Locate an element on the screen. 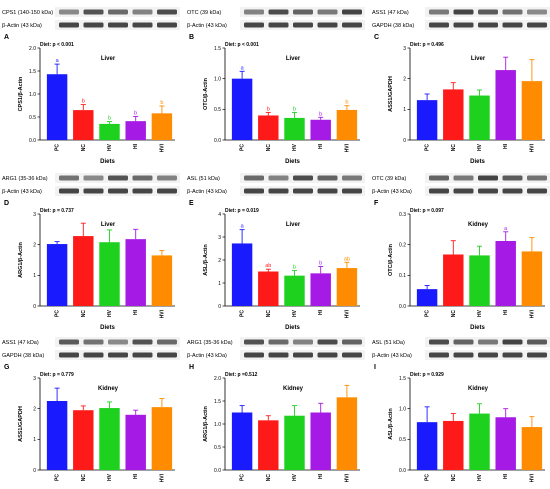  y-tick-label: 0 is located at coordinates (34, 471).